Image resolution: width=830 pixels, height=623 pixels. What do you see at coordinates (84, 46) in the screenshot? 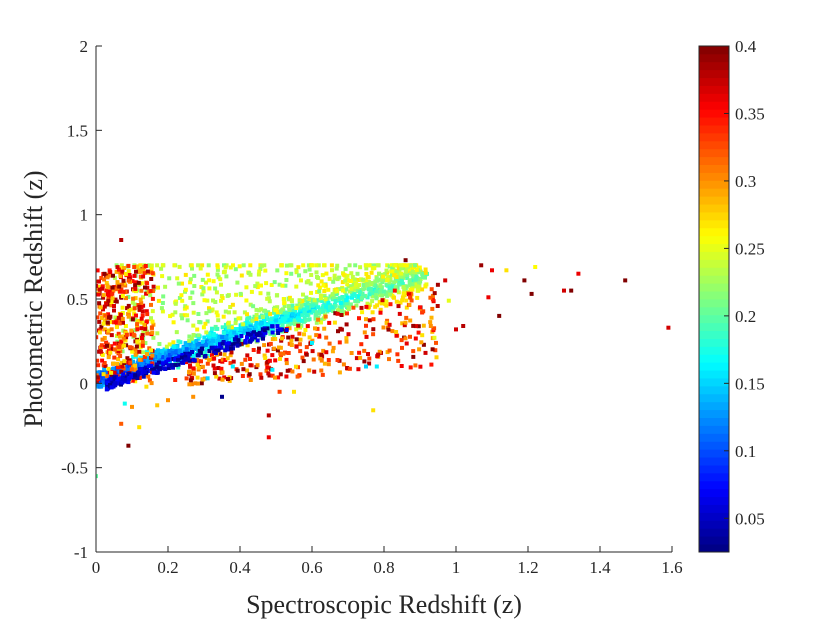
I see `y-tick-label: 2` at bounding box center [84, 46].